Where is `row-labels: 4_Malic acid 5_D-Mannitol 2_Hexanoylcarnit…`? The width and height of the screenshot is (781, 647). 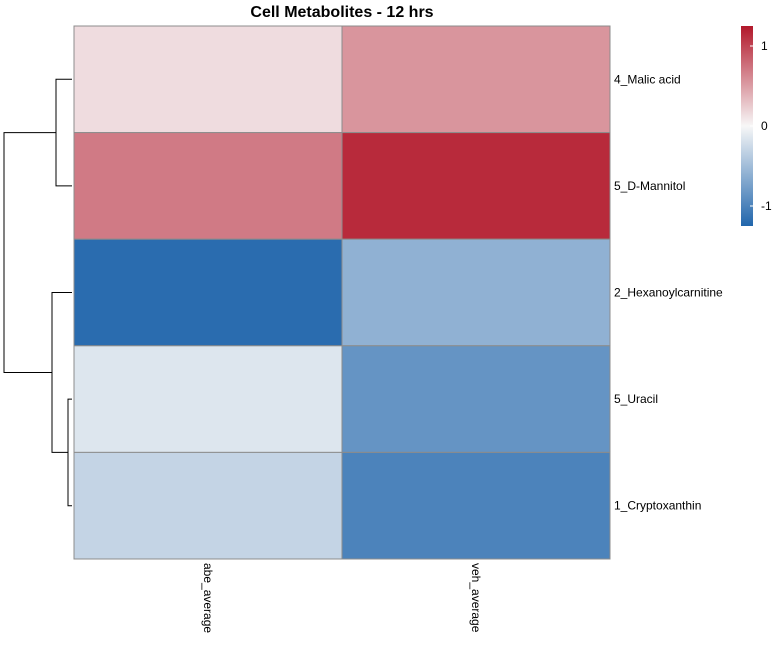 row-labels: 4_Malic acid 5_D-Mannitol 2_Hexanoylcarnit… is located at coordinates (668, 292).